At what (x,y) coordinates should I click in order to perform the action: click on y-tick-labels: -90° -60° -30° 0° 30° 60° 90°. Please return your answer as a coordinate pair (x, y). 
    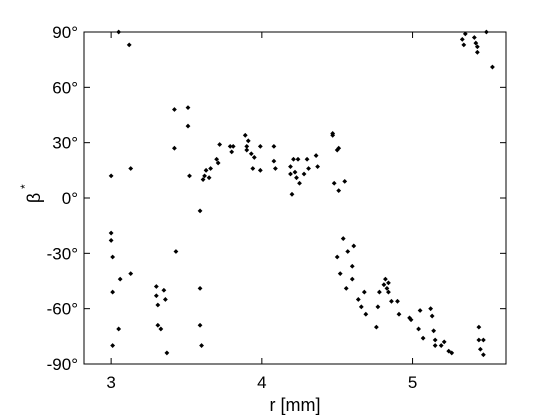
    Looking at the image, I should click on (62, 198).